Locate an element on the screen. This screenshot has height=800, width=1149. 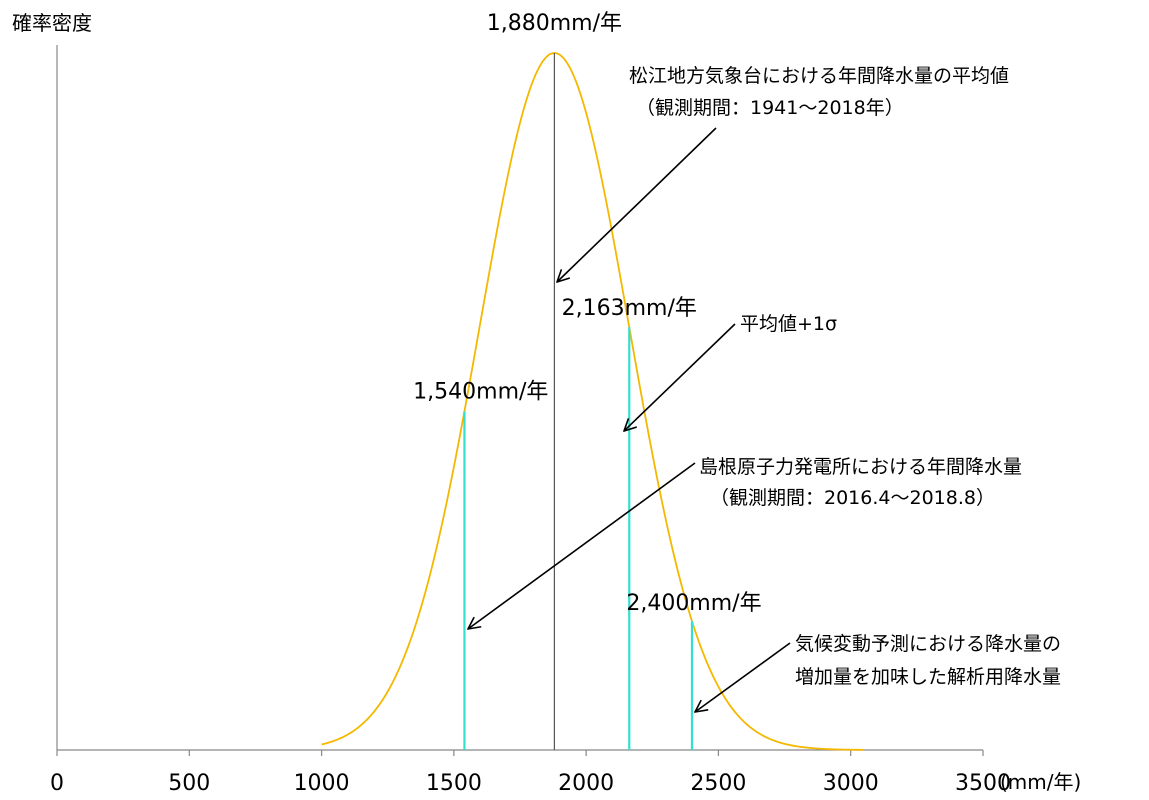
x-tick-label: 0 is located at coordinates (57, 783).